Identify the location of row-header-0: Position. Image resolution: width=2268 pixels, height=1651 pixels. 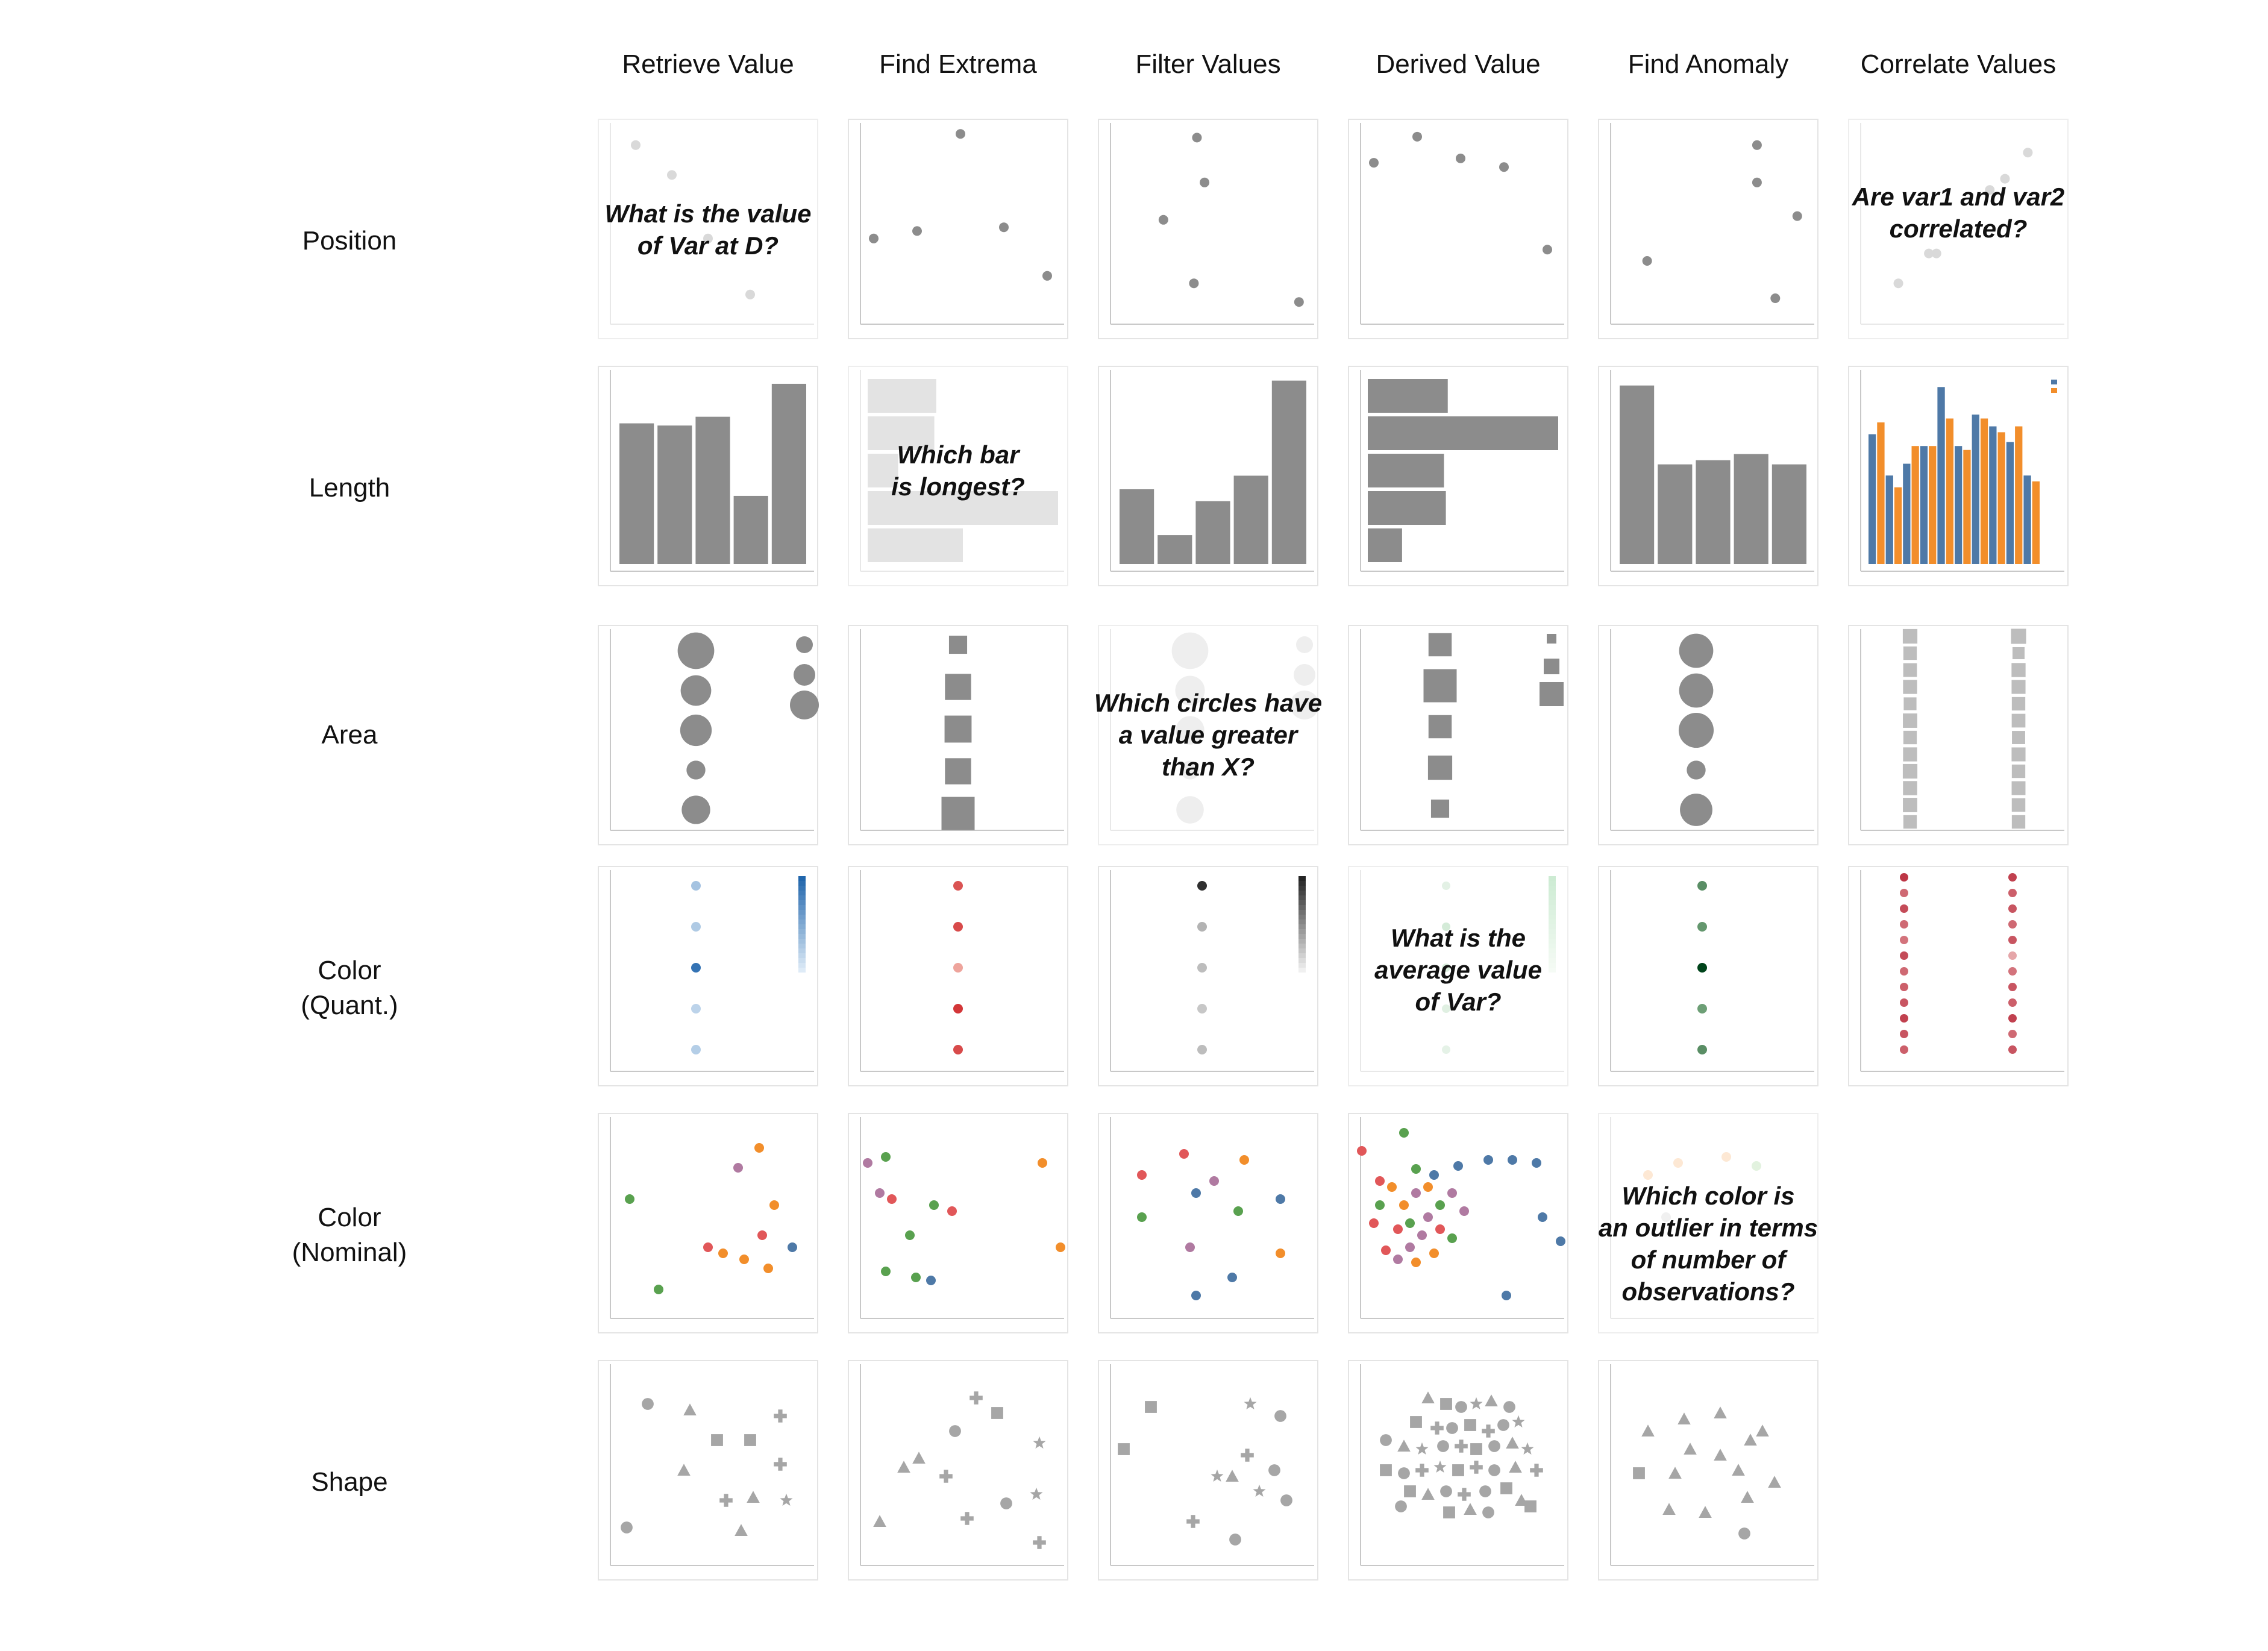
(350, 241).